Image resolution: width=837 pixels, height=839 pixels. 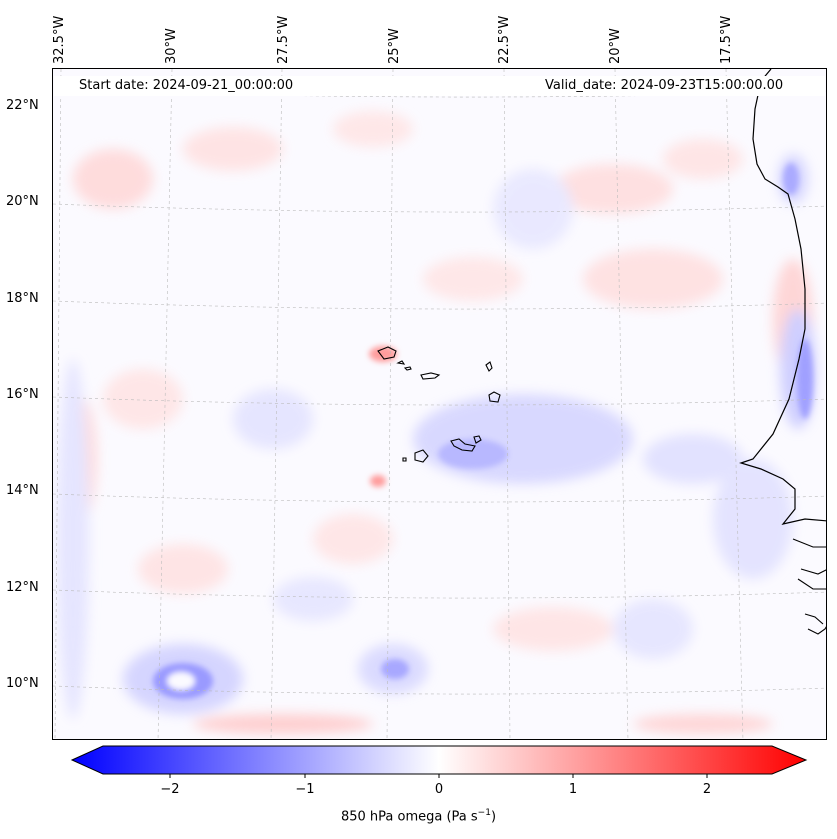 What do you see at coordinates (22, 490) in the screenshot?
I see `lat-label-14n: 14°N` at bounding box center [22, 490].